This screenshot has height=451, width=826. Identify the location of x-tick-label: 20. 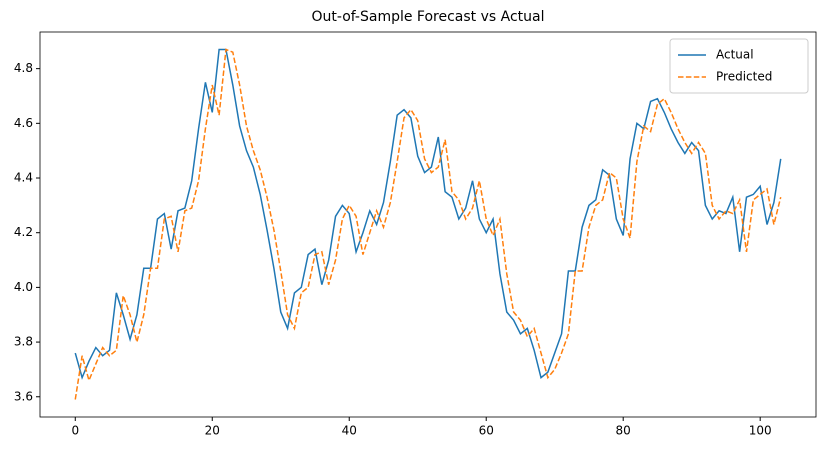
(212, 431).